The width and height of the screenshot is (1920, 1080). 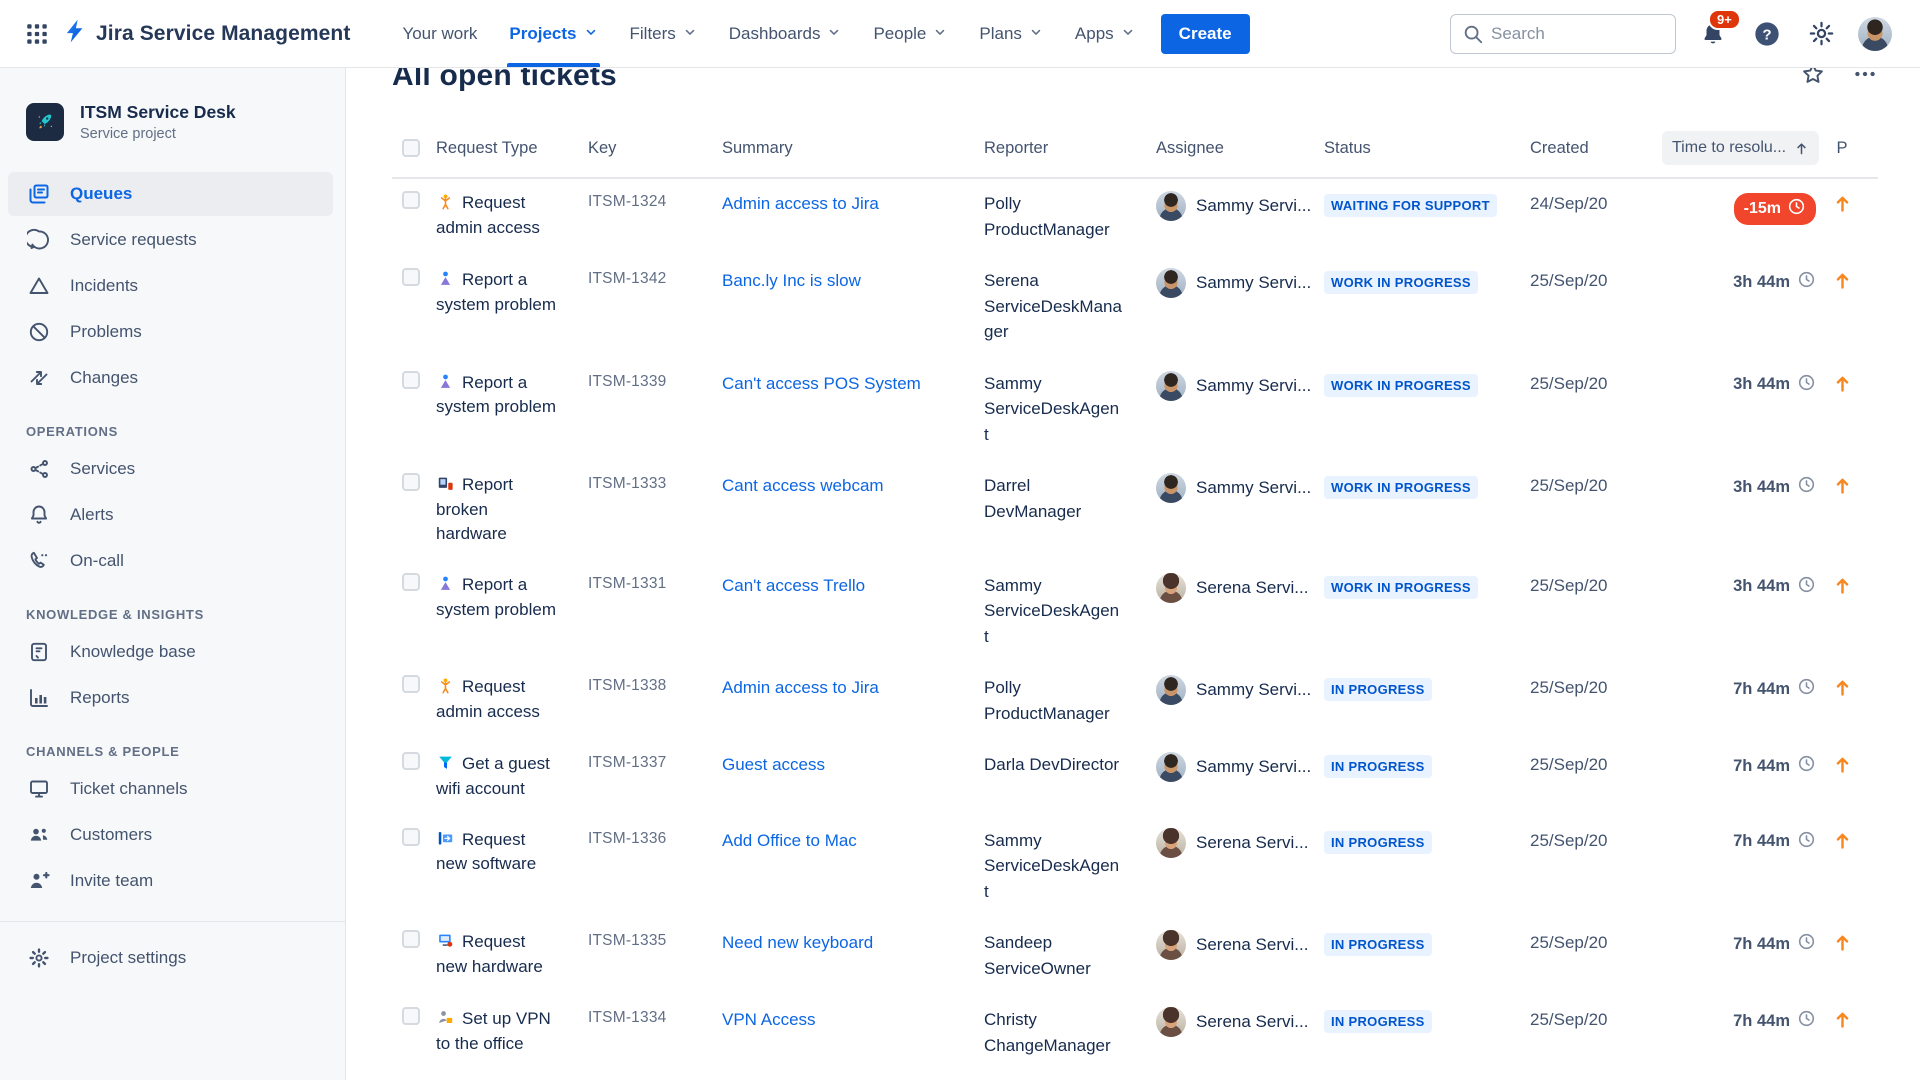 I want to click on settings-gear-icon, so click(x=1821, y=34).